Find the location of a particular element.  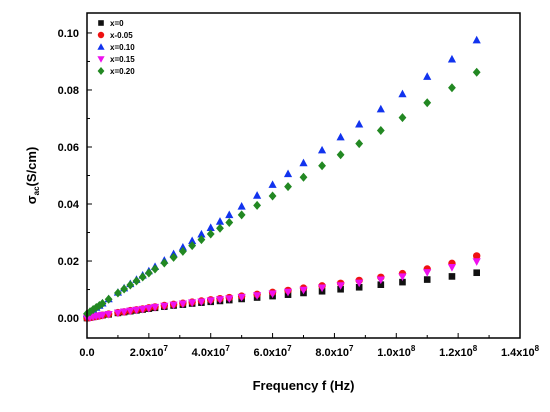

y-axis-label-main: σ is located at coordinates (31, 199).